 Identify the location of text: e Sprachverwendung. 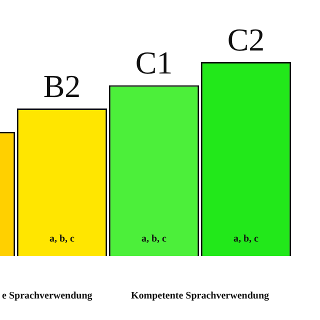
(47, 296).